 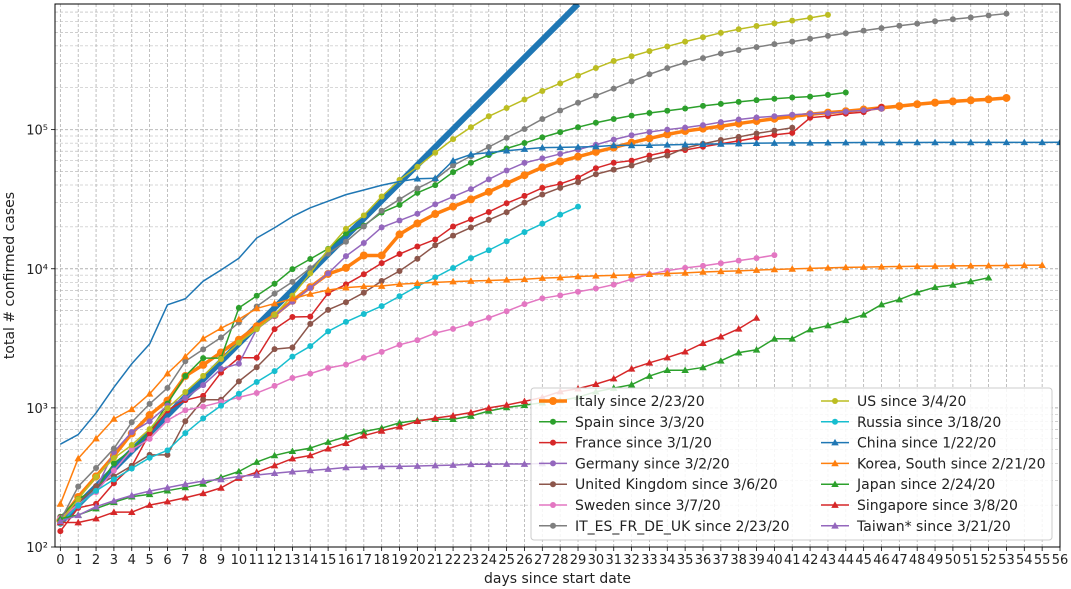 I want to click on x-tick-label: 30, so click(x=596, y=560).